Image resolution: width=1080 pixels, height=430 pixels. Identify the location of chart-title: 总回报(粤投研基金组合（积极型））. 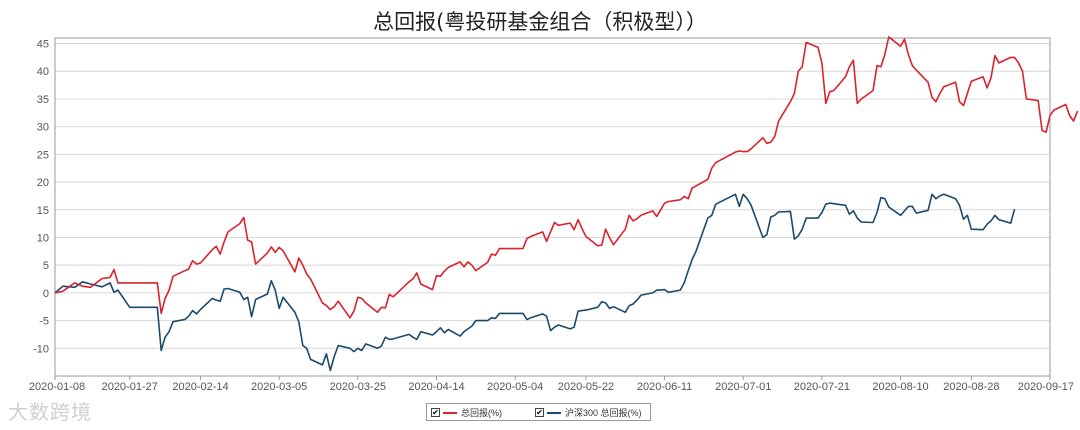
(540, 22).